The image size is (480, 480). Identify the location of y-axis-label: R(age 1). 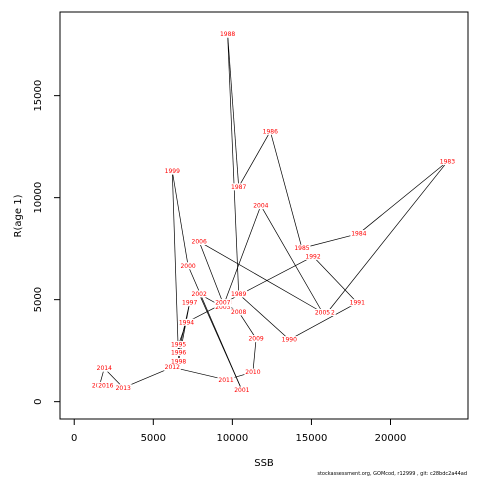
(18, 215).